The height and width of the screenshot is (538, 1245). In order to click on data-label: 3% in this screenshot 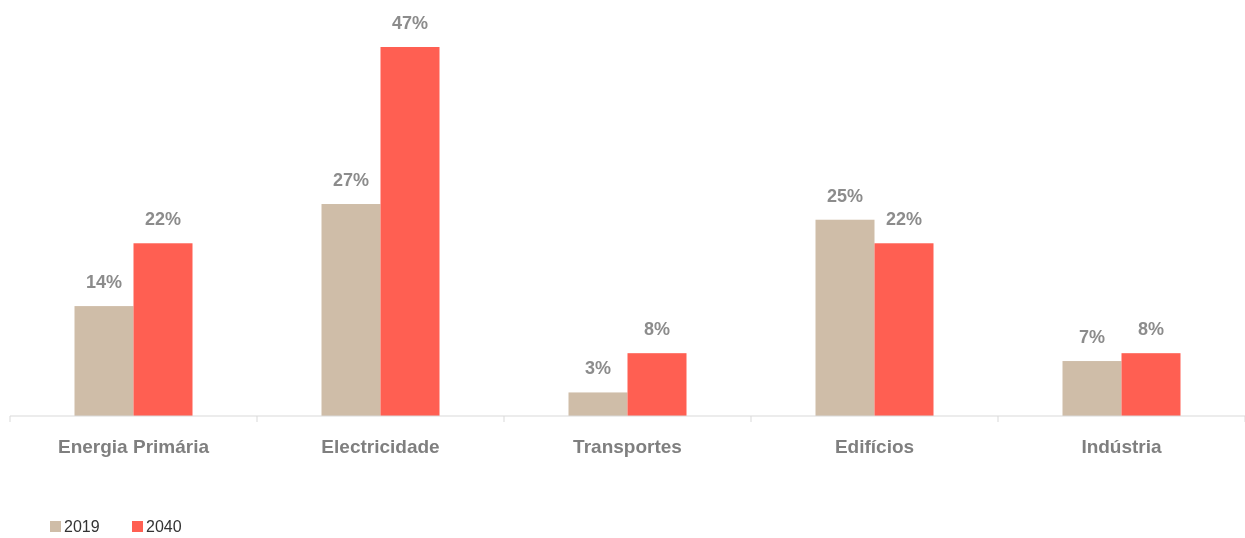, I will do `click(598, 368)`.